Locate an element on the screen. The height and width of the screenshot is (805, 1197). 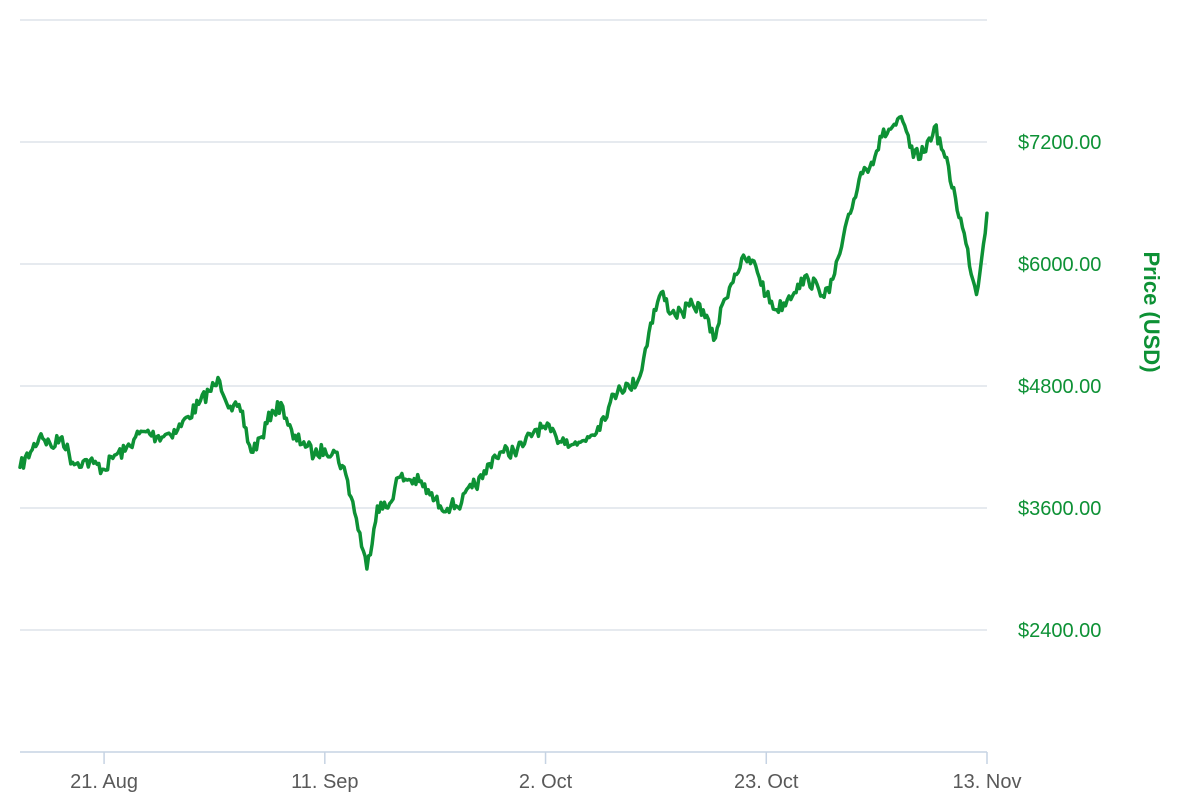
y-tick-label: $4800.00 is located at coordinates (1059, 387).